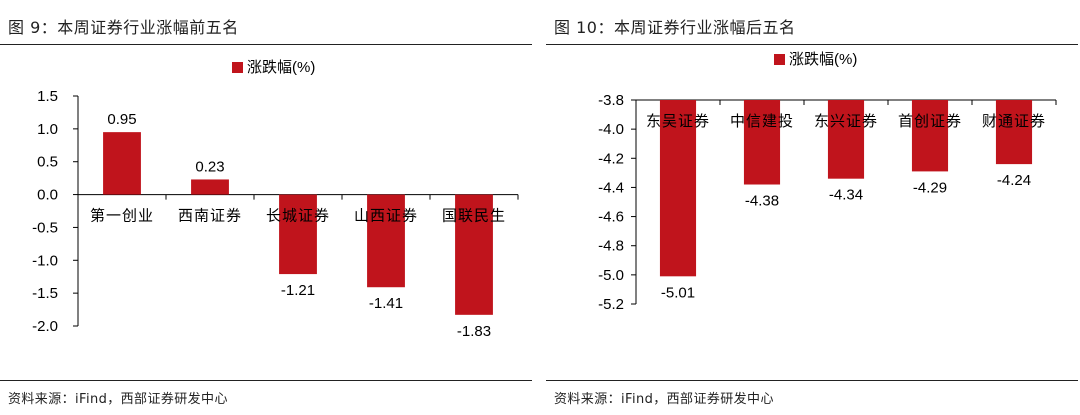  Describe the element at coordinates (209, 166) in the screenshot. I see `data-label: 0.23` at that location.